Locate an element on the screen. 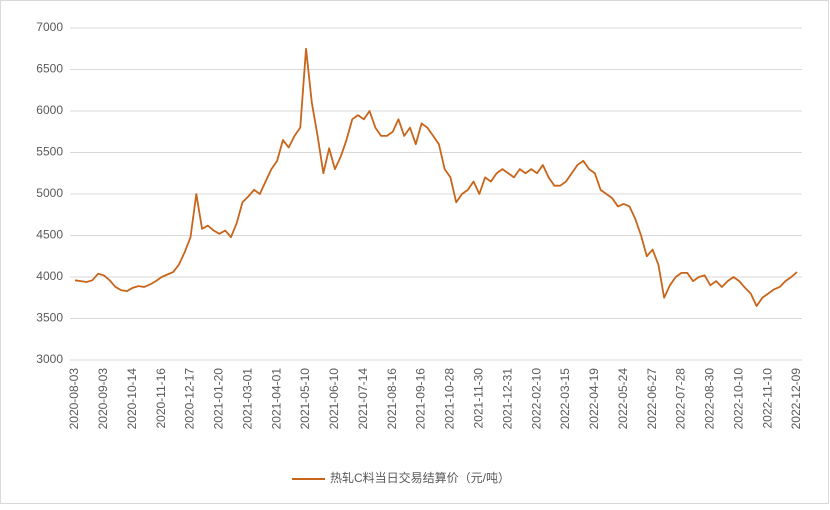 This screenshot has width=830, height=510. x-tick-label: 2021-05-10 is located at coordinates (305, 399).